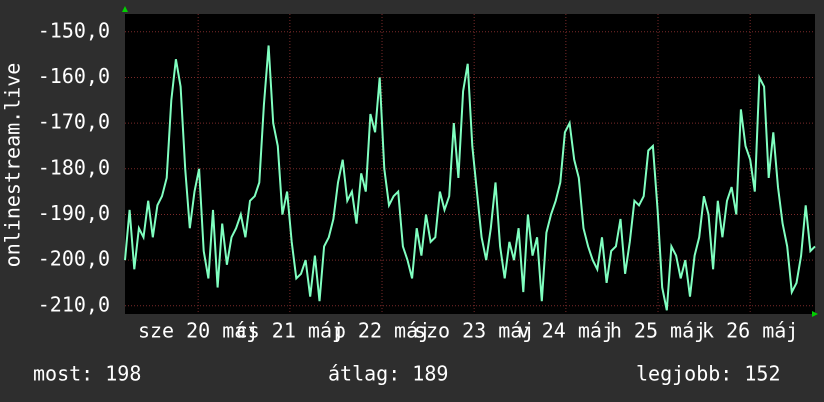 The image size is (824, 402). Describe the element at coordinates (388, 374) in the screenshot. I see `footer-average: átlag: 189` at that location.